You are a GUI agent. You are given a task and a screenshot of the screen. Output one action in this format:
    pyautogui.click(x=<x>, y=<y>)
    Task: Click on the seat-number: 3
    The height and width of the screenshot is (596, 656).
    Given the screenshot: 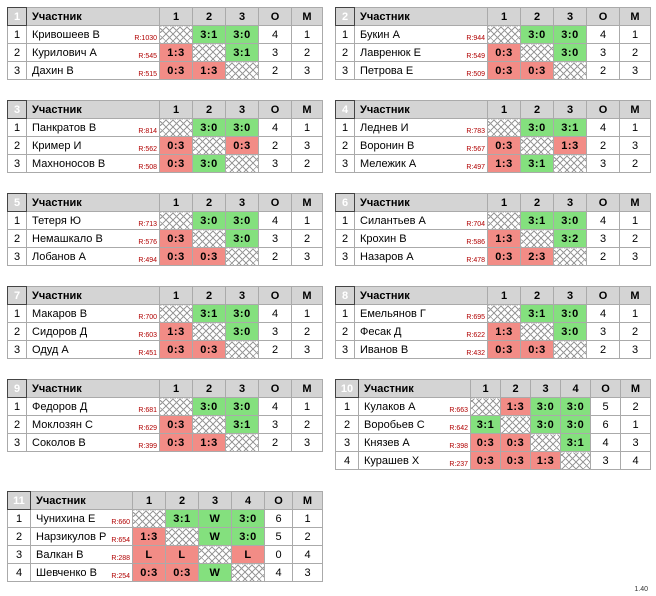 What is the action you would take?
    pyautogui.click(x=345, y=70)
    